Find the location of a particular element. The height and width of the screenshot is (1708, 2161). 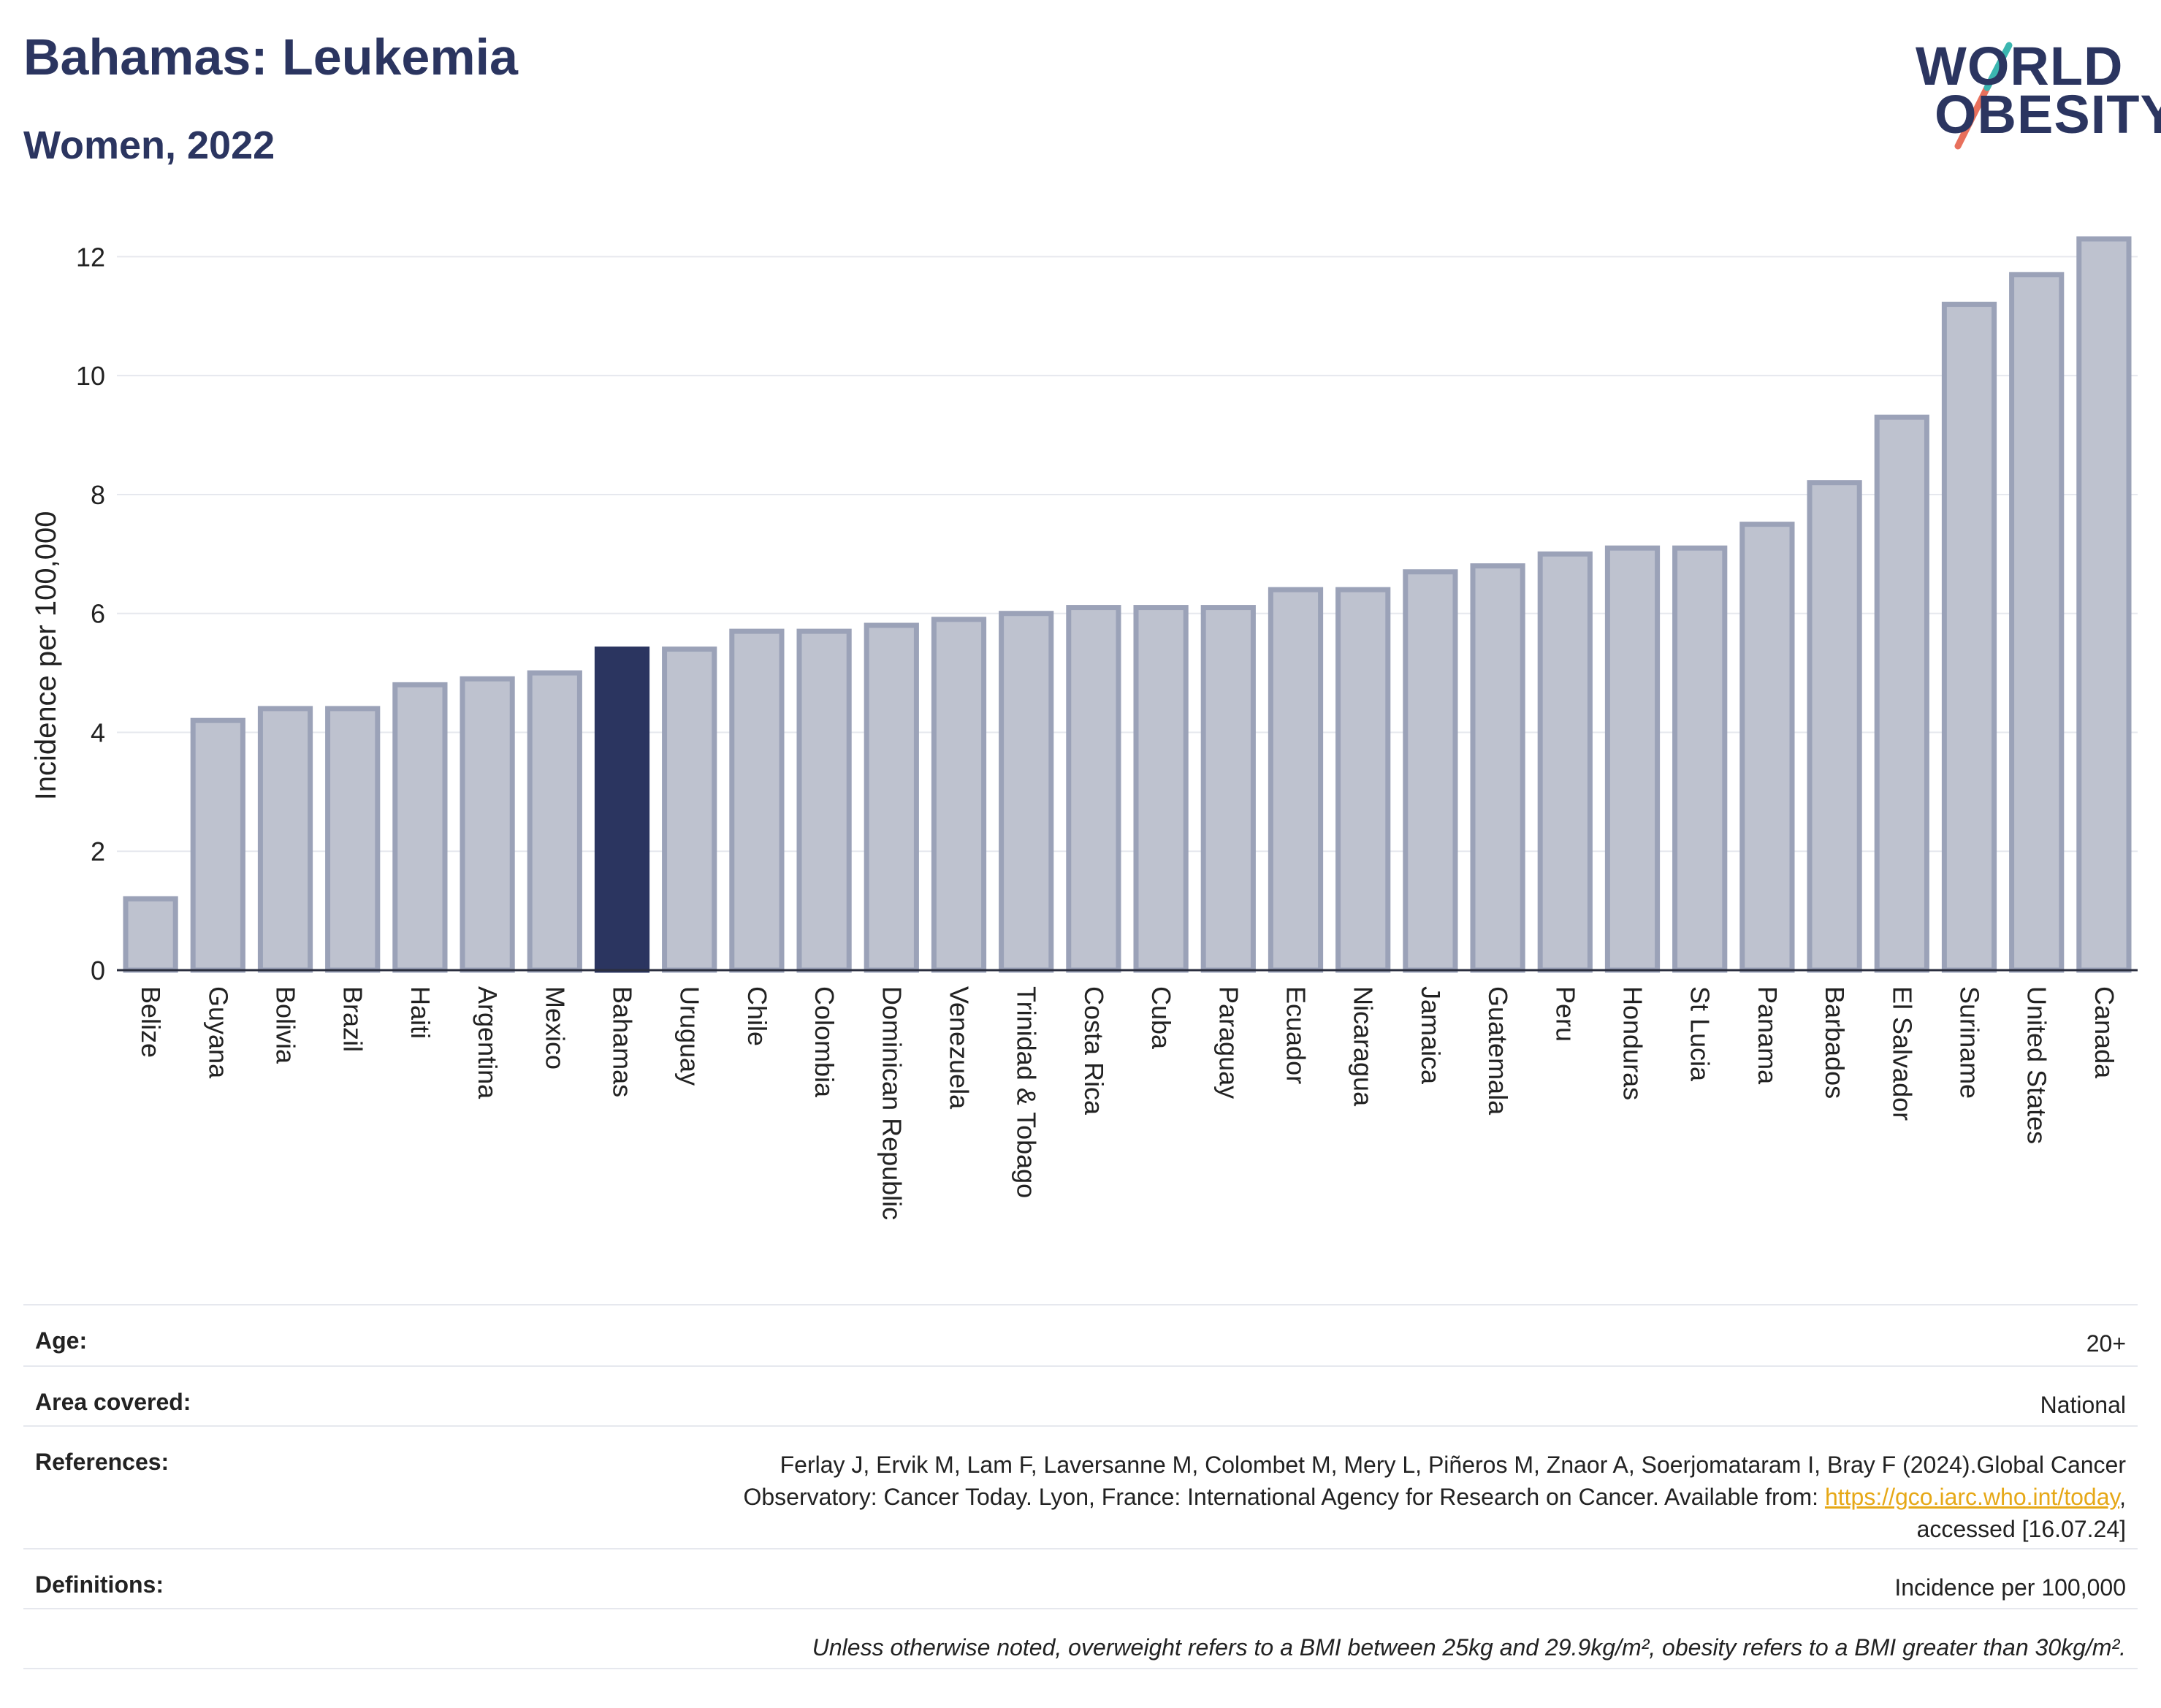

x-tick-label: Chile is located at coordinates (757, 1016).